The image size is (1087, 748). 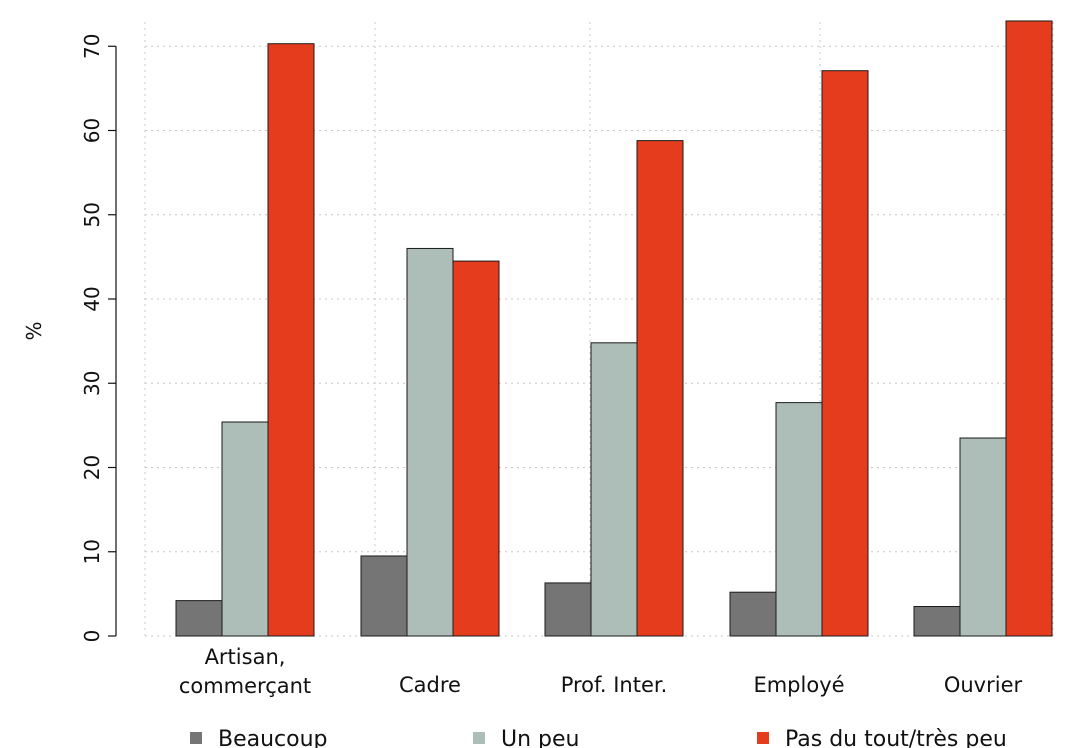 What do you see at coordinates (598, 737) in the screenshot?
I see `legend: Beaucoup Un peu Pas du tout/très peu` at bounding box center [598, 737].